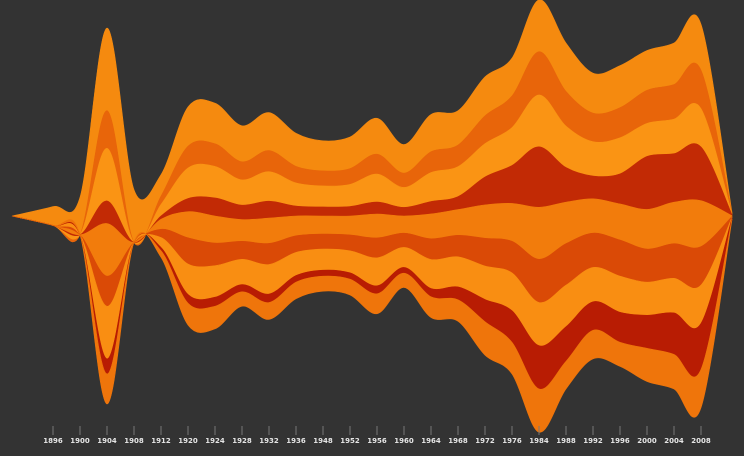 The height and width of the screenshot is (456, 744). What do you see at coordinates (242, 441) in the screenshot?
I see `x-tick-label: 1928` at bounding box center [242, 441].